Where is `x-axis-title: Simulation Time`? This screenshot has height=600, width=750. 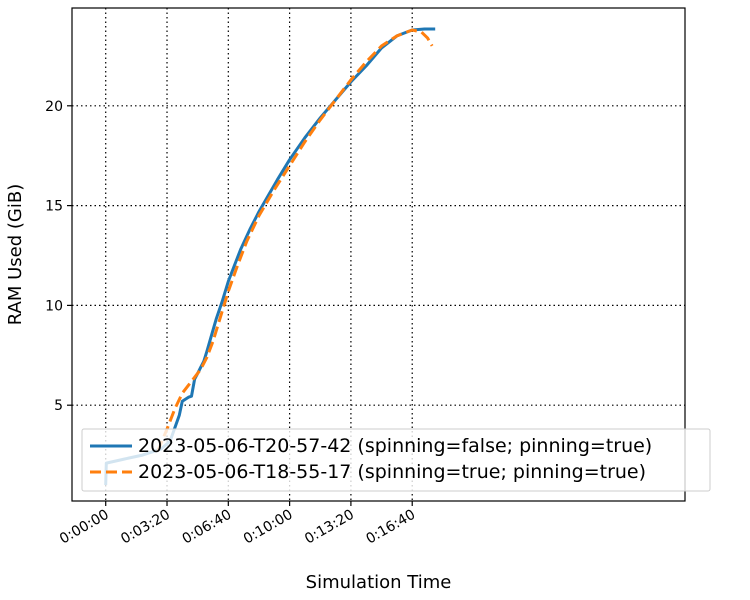 x-axis-title: Simulation Time is located at coordinates (379, 582).